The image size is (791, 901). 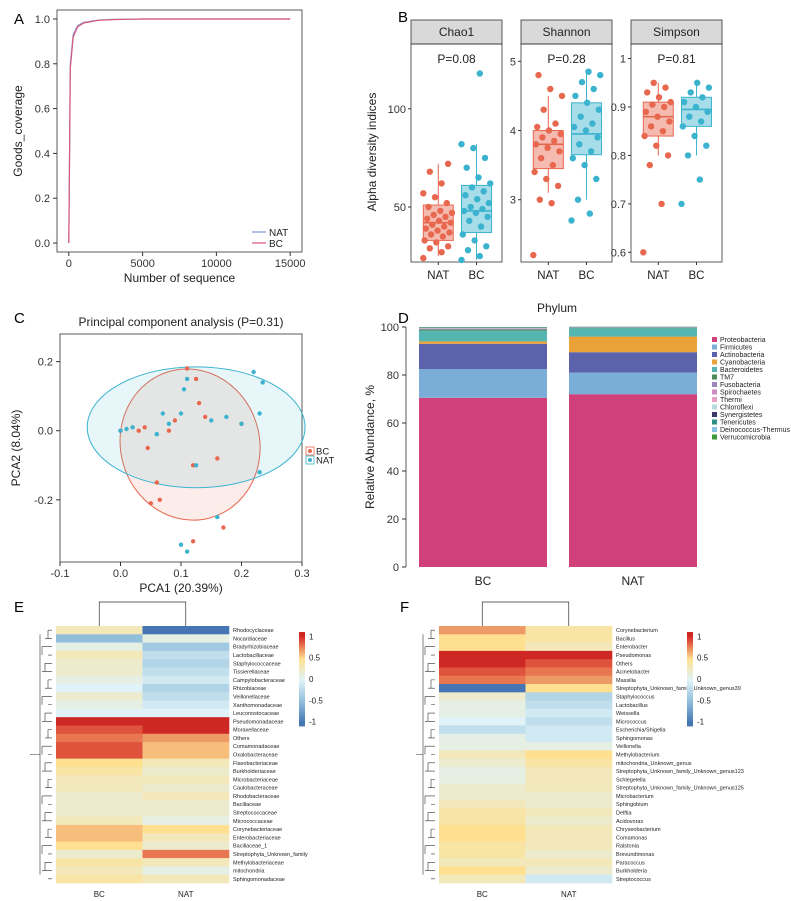 What do you see at coordinates (99, 788) in the screenshot?
I see `heat-cell-bc-caulobacteraceae` at bounding box center [99, 788].